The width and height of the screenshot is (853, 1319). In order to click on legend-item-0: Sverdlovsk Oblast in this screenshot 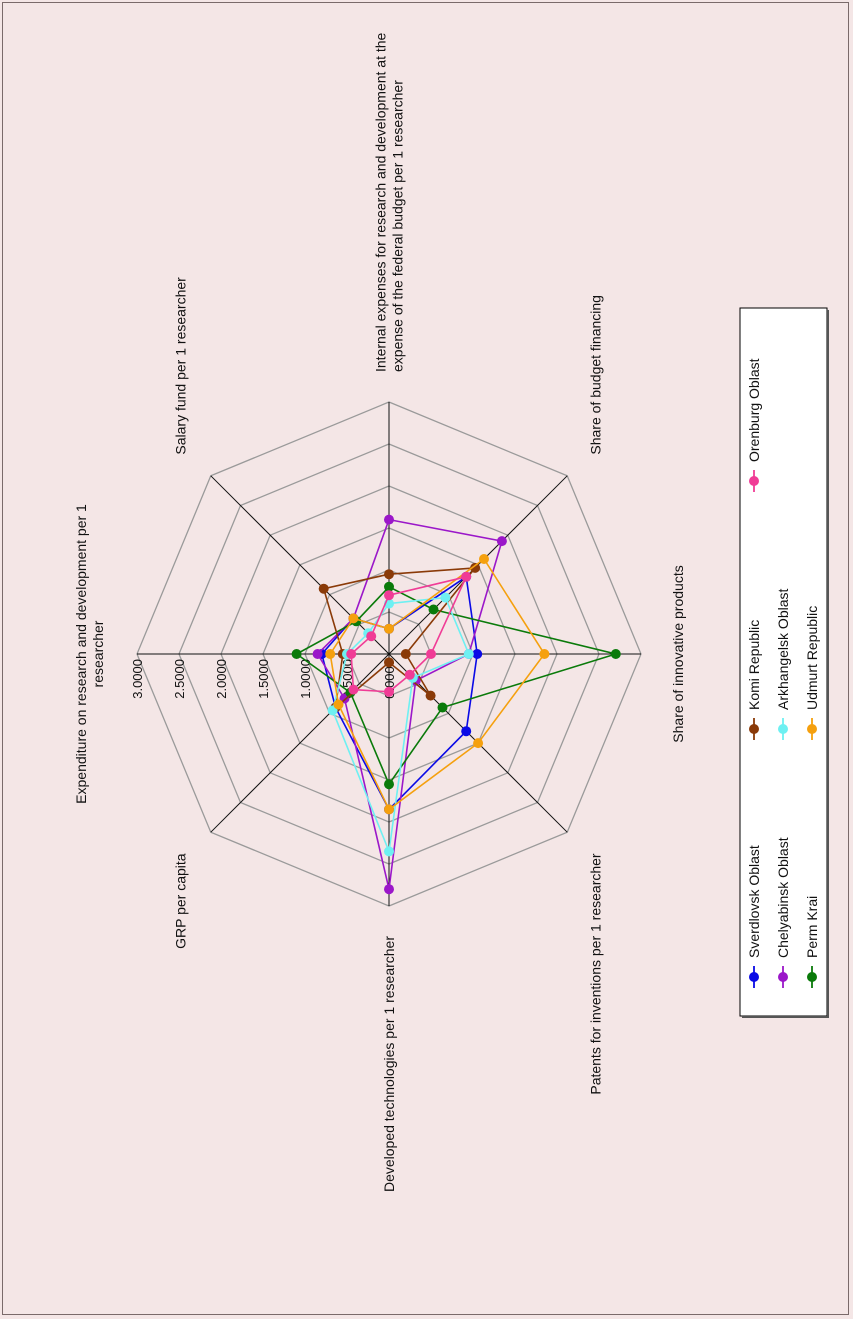, I will do `click(754, 916)`.